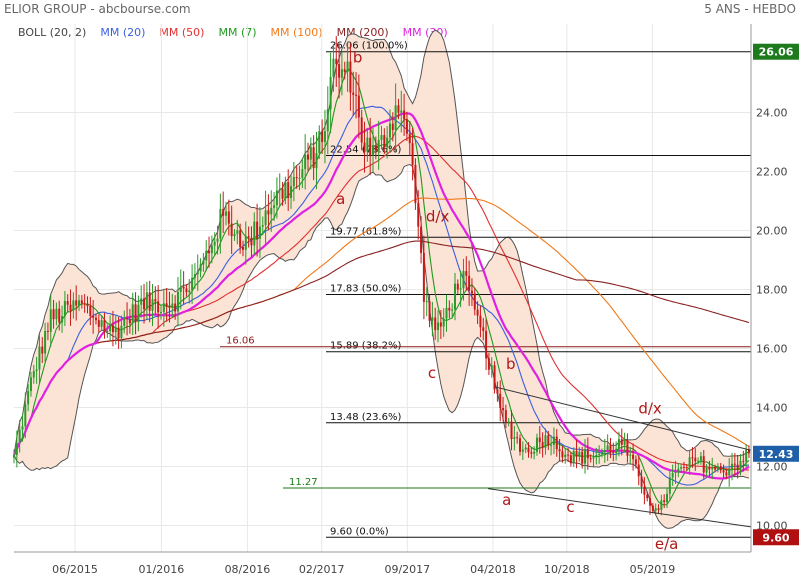 The height and width of the screenshot is (584, 800). What do you see at coordinates (322, 569) in the screenshot?
I see `x-tick-label: 02/2017` at bounding box center [322, 569].